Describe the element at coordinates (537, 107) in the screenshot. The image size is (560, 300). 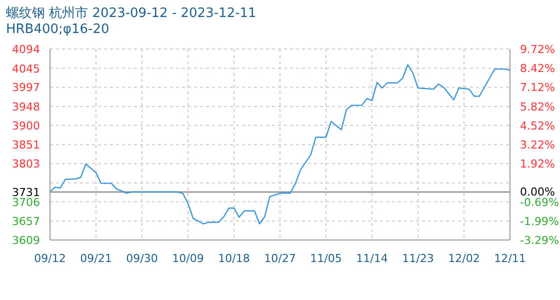
I see `y2-tick-label: 5.82%` at that location.